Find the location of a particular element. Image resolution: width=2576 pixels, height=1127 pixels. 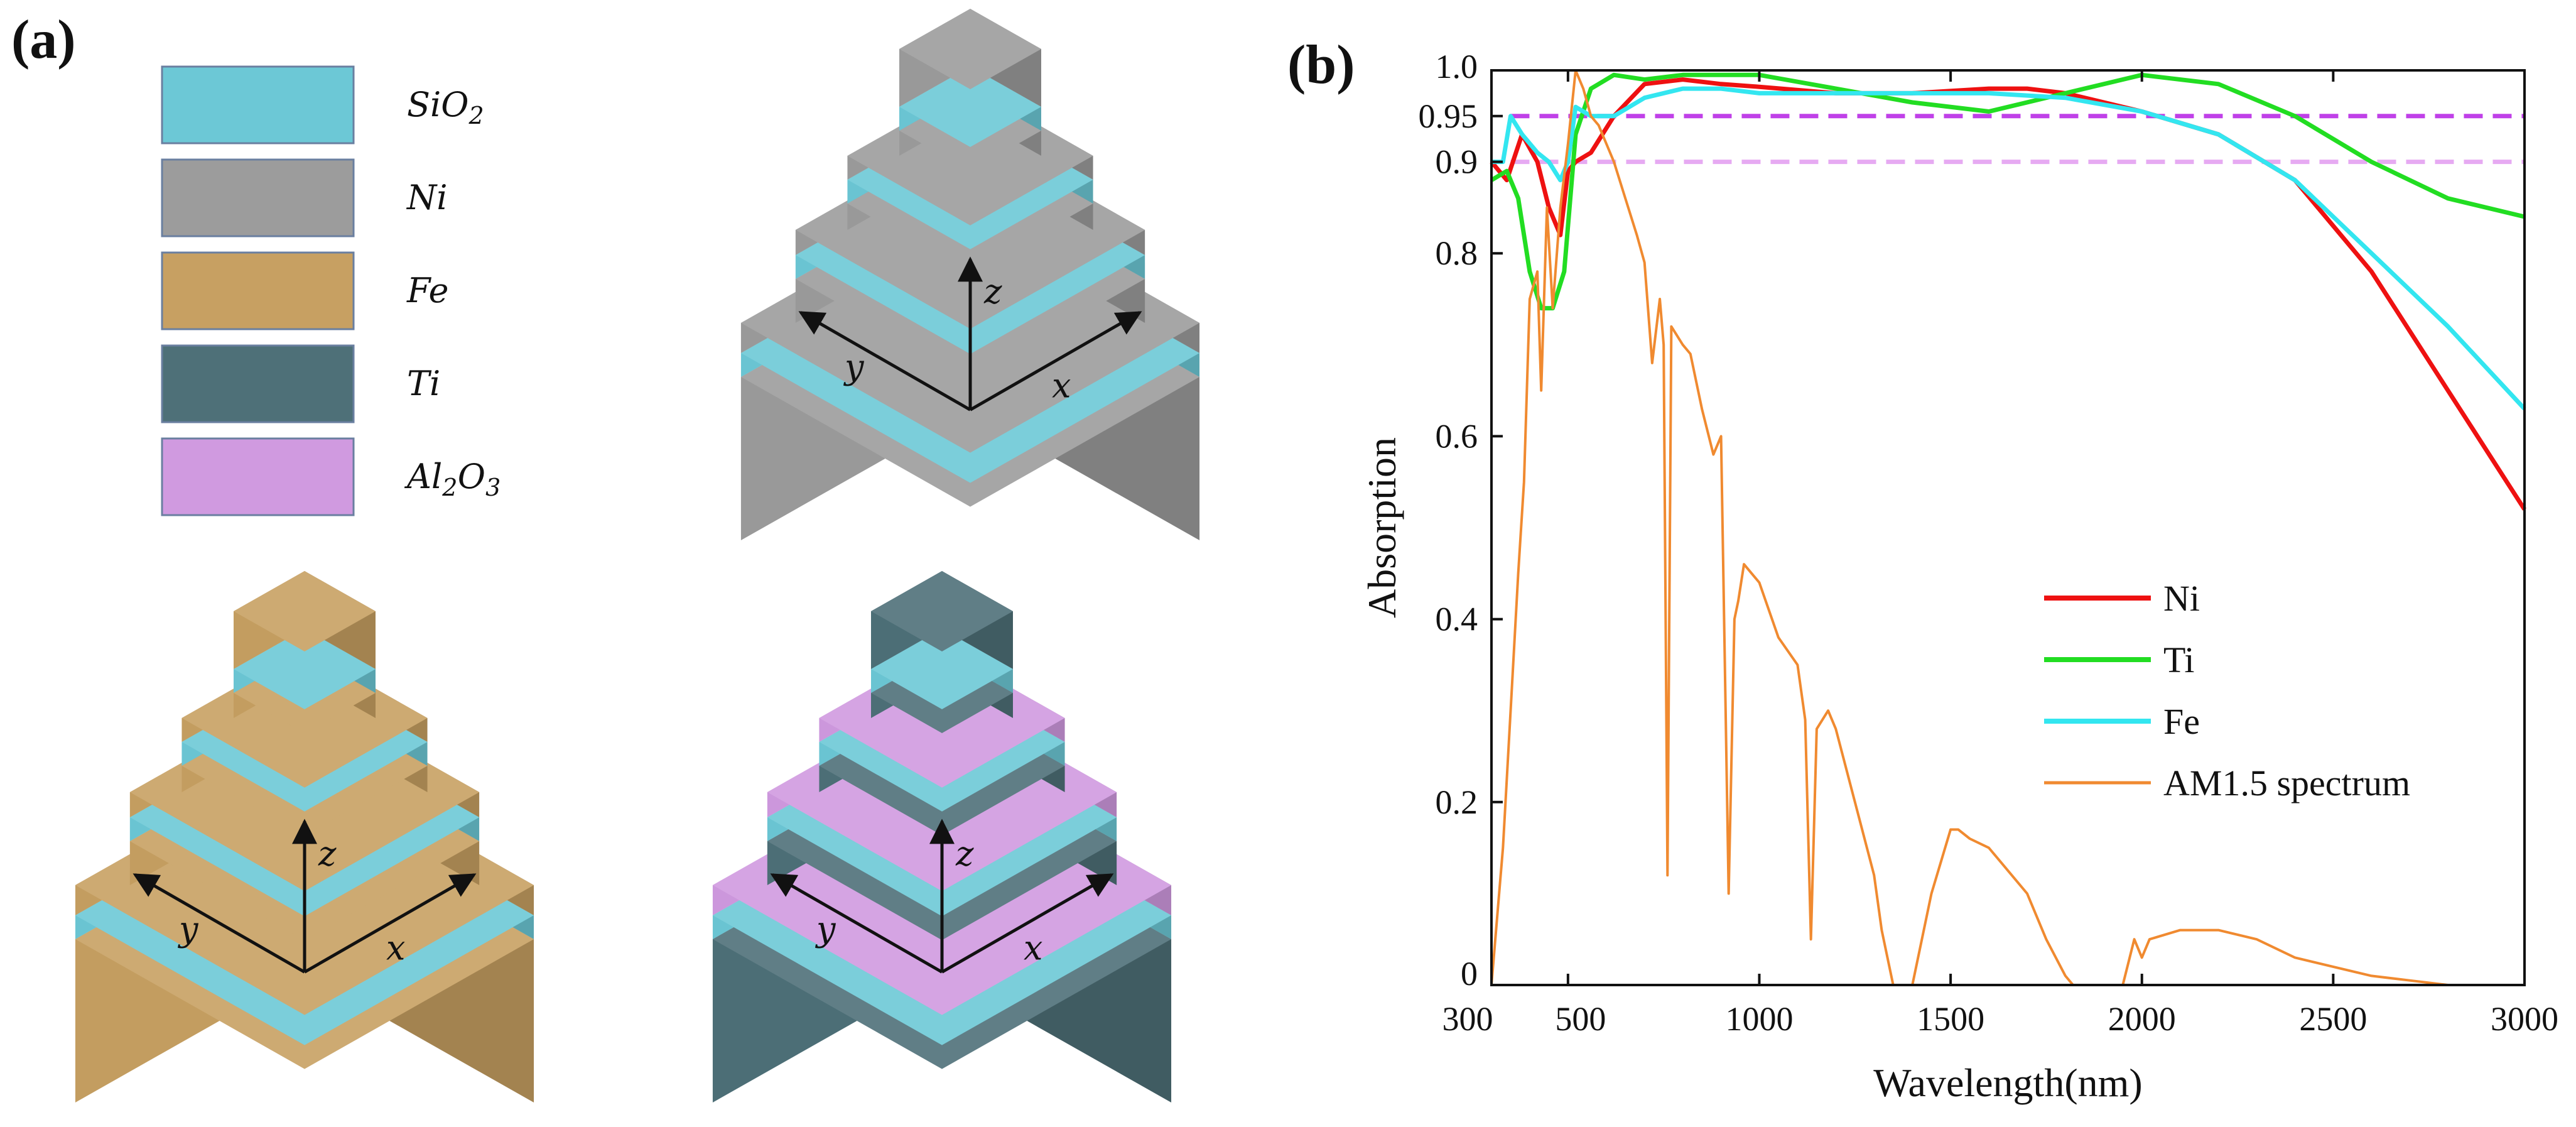

legend-swatch-ni is located at coordinates (258, 197).